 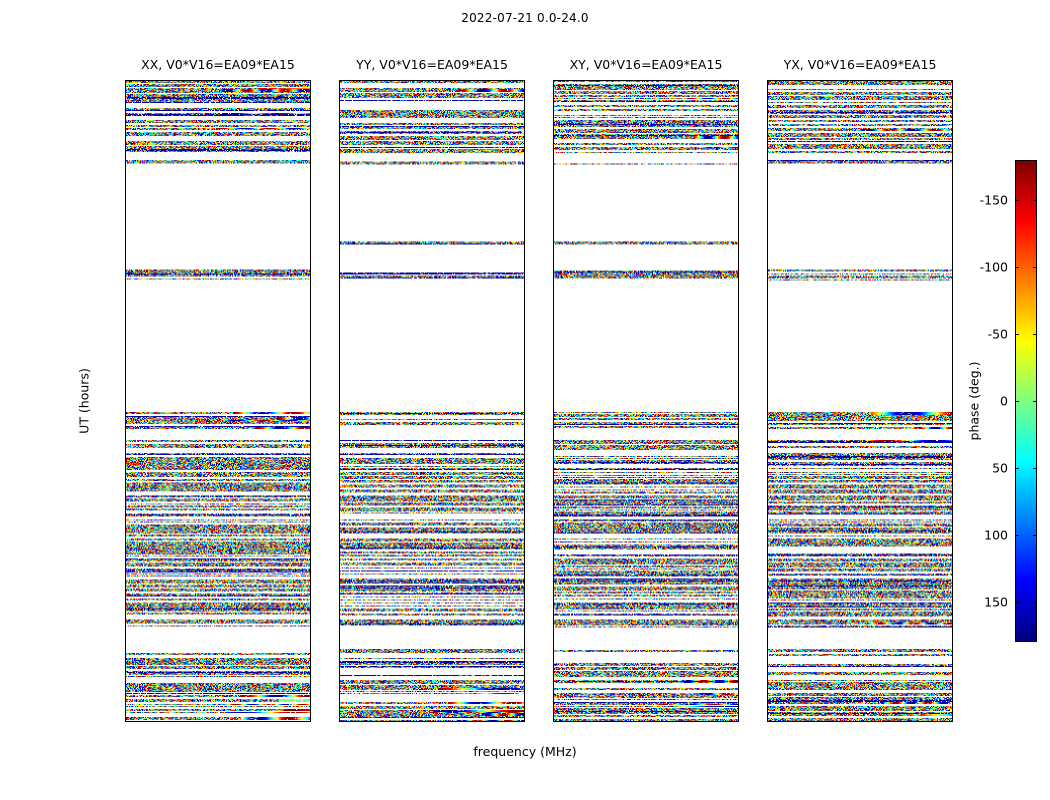 I want to click on colorbar-tick-label: 100, so click(x=996, y=535).